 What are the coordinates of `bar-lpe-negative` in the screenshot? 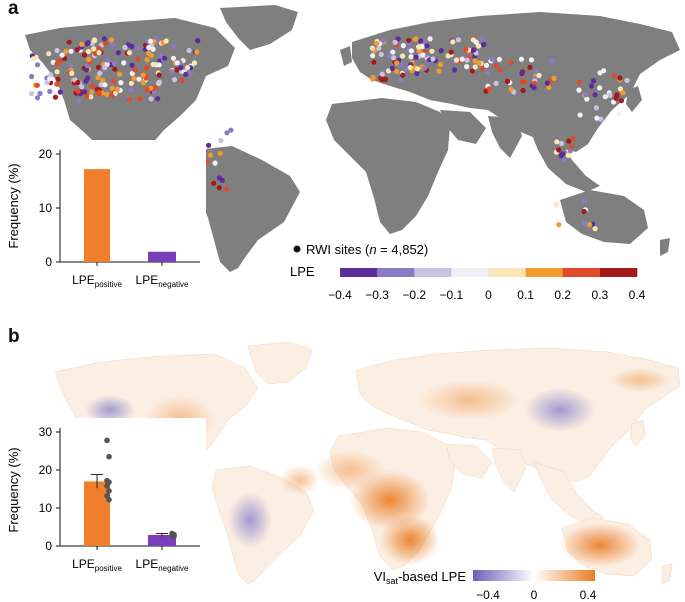 It's located at (162, 256).